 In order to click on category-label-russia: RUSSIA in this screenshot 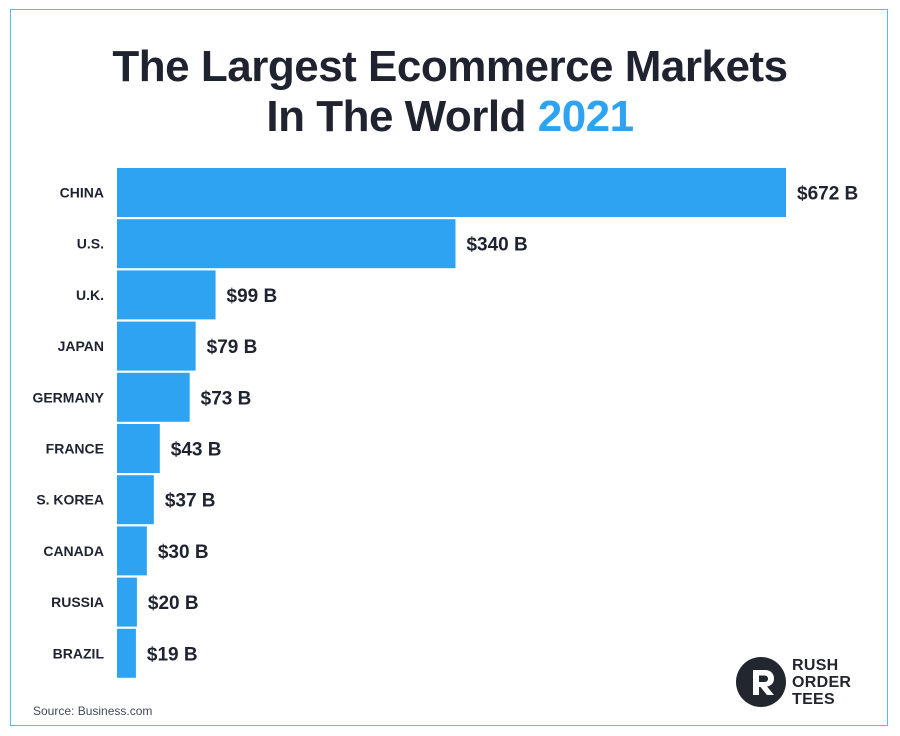, I will do `click(77, 602)`.